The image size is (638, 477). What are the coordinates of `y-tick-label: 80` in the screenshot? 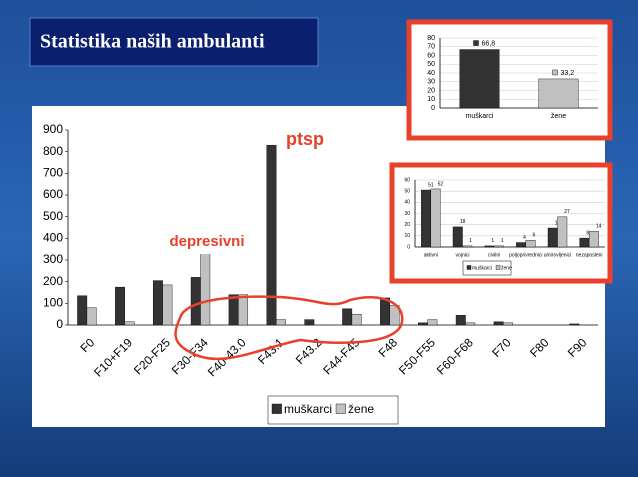 It's located at (431, 38).